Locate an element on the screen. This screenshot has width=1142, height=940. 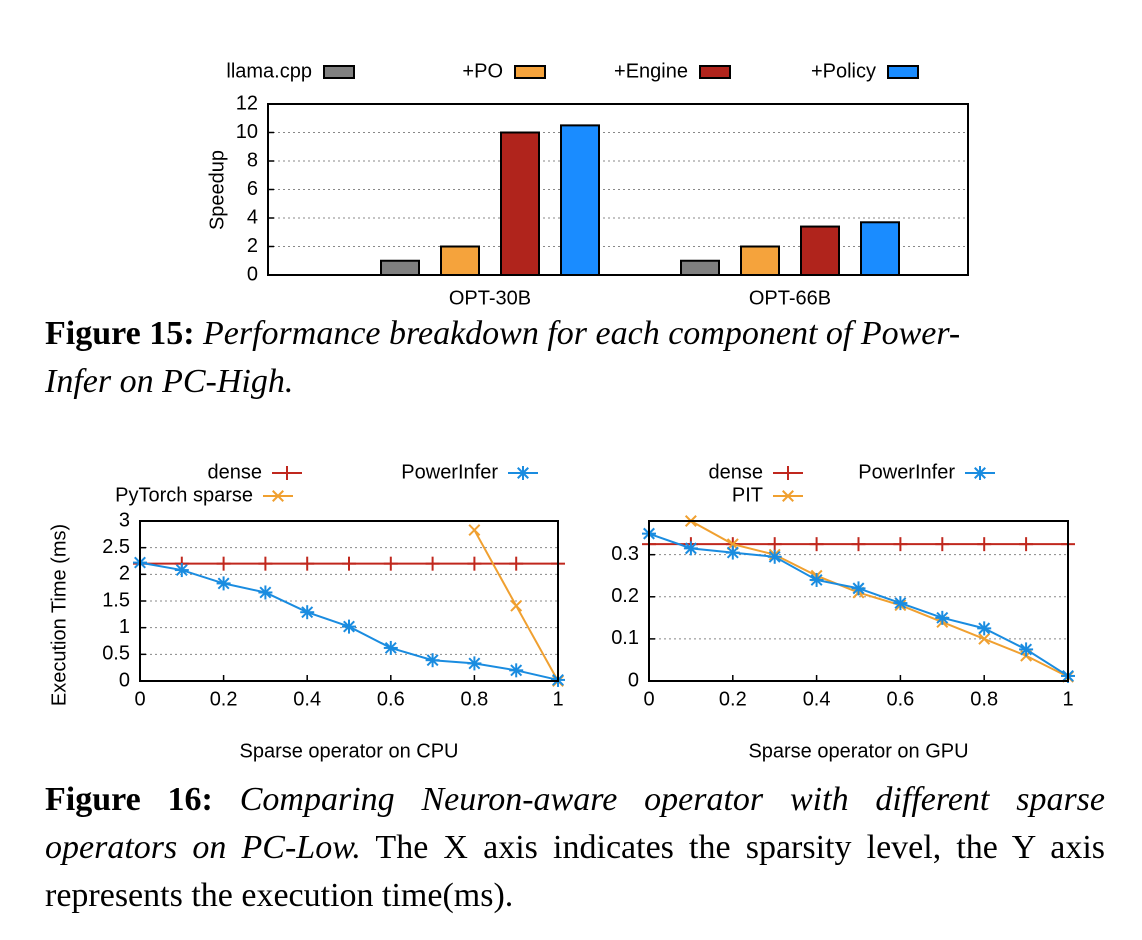
x-tick-label: OPT-30B is located at coordinates (490, 298).